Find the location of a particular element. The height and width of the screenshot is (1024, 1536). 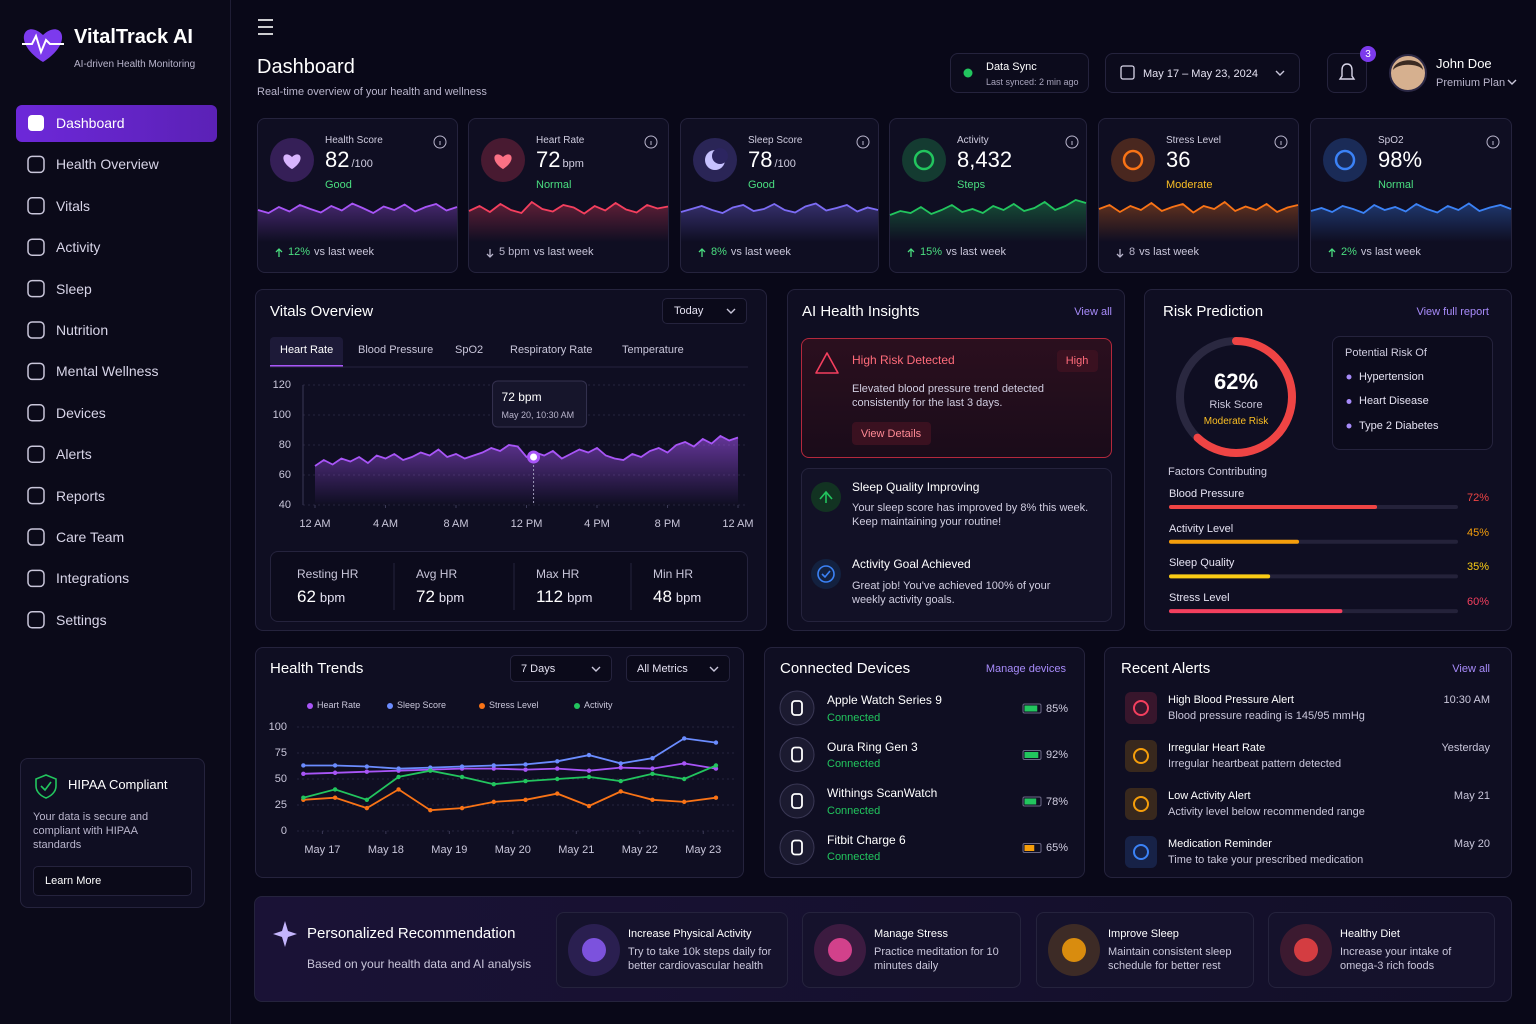

nav-item: Activity is located at coordinates (78, 247).